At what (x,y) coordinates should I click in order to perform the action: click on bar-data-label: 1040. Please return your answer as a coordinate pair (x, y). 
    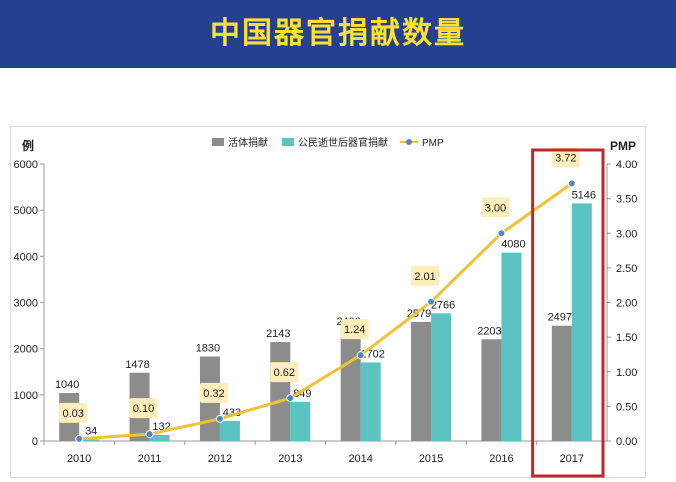
    Looking at the image, I should click on (67, 385).